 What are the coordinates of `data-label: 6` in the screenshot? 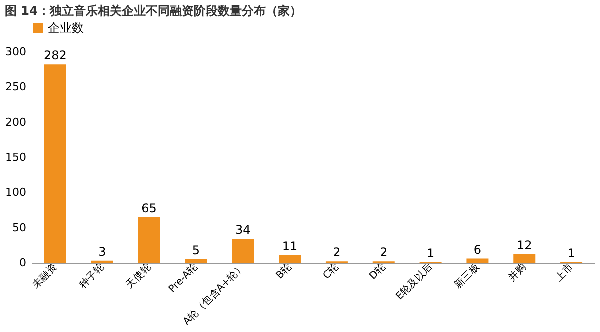 It's located at (478, 249).